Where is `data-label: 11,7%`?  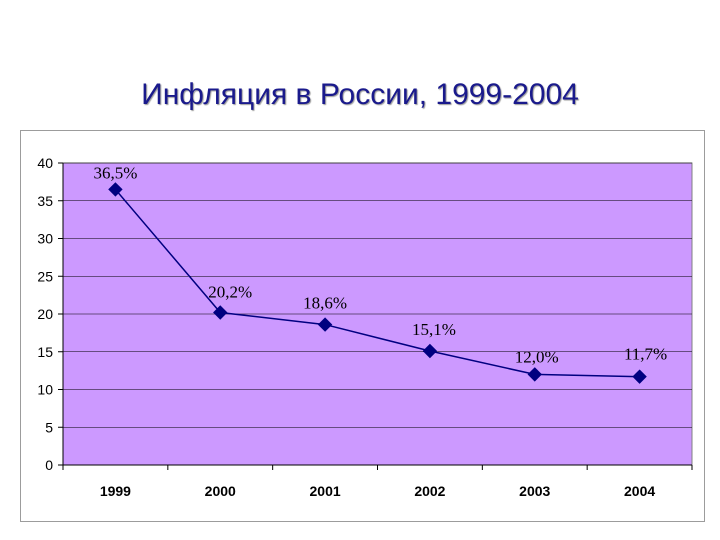
data-label: 11,7% is located at coordinates (645, 354).